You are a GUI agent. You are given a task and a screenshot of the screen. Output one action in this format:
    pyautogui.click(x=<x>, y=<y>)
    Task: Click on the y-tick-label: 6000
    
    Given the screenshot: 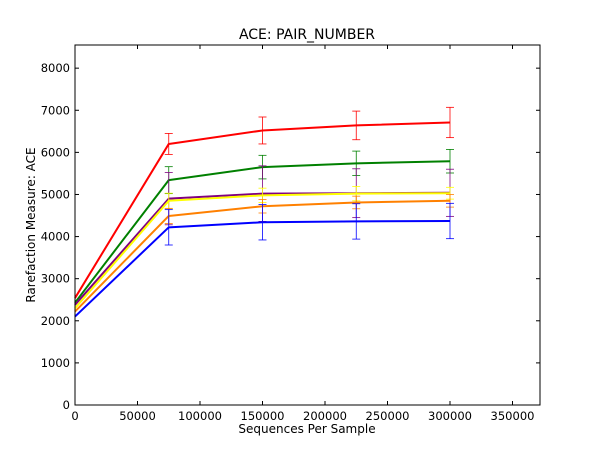 What is the action you would take?
    pyautogui.click(x=55, y=152)
    